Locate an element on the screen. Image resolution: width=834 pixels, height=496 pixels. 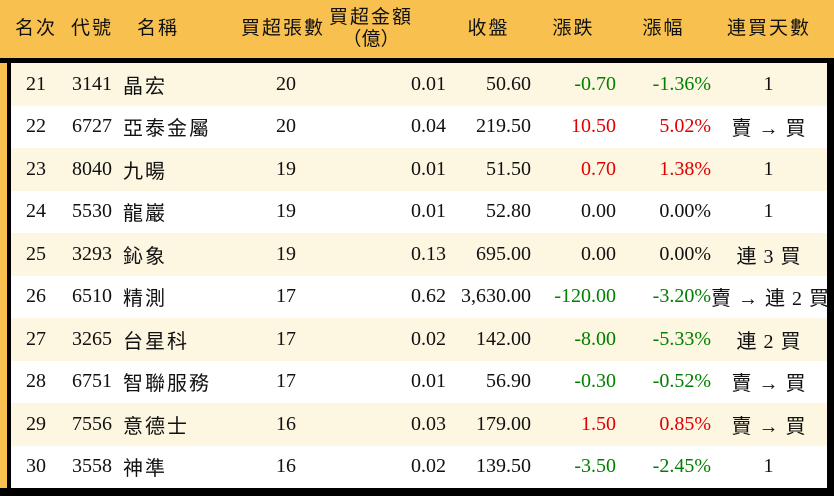
table-row: 24 5530 龍巖 19 0.01 52.80 0.00 0.00% 1 is located at coordinates (419, 211).